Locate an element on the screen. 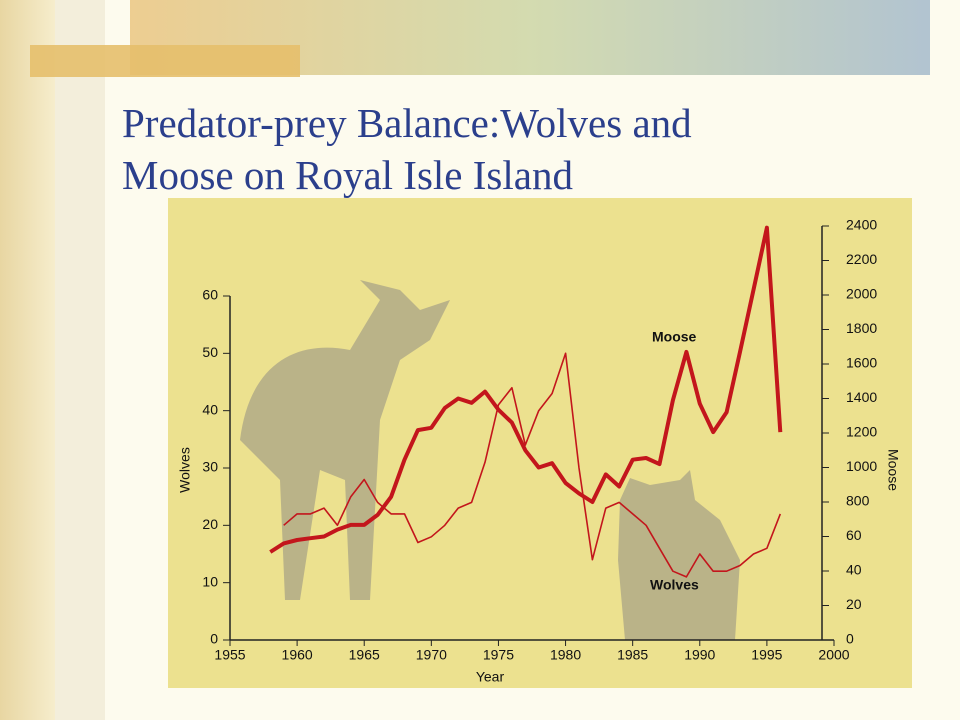  y-tick-label: 20 is located at coordinates (210, 524).